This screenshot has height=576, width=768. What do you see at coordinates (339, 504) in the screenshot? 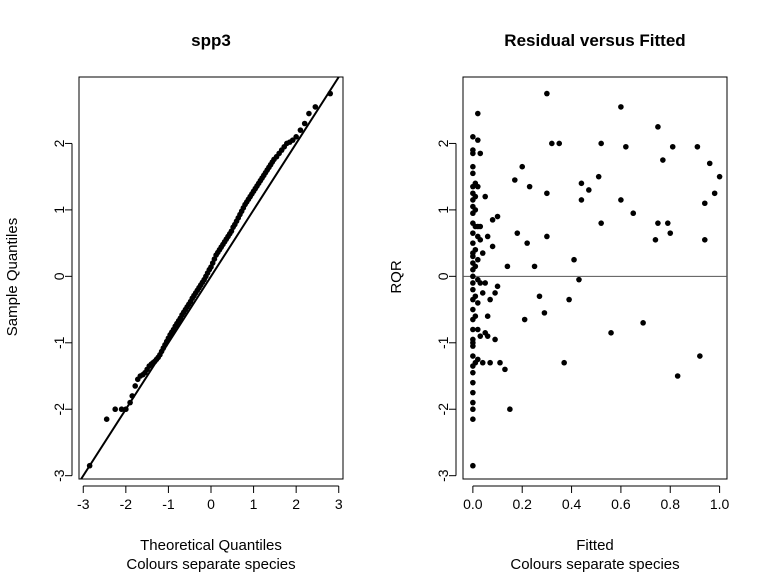
I see `x-tick-label: 3` at bounding box center [339, 504].